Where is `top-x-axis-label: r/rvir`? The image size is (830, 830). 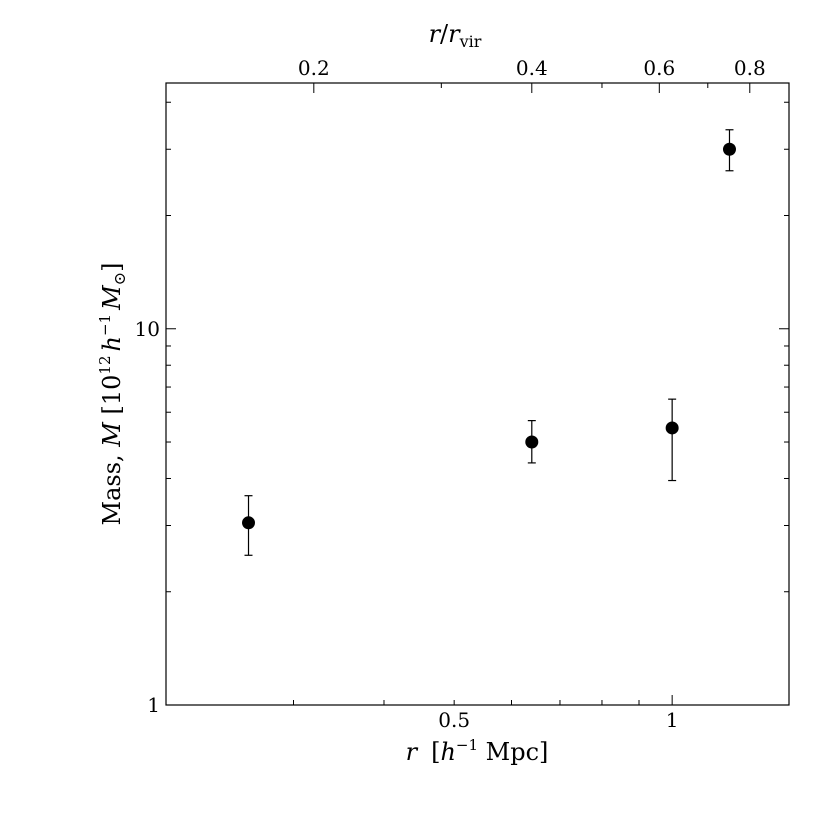 top-x-axis-label: r/rvir is located at coordinates (455, 35).